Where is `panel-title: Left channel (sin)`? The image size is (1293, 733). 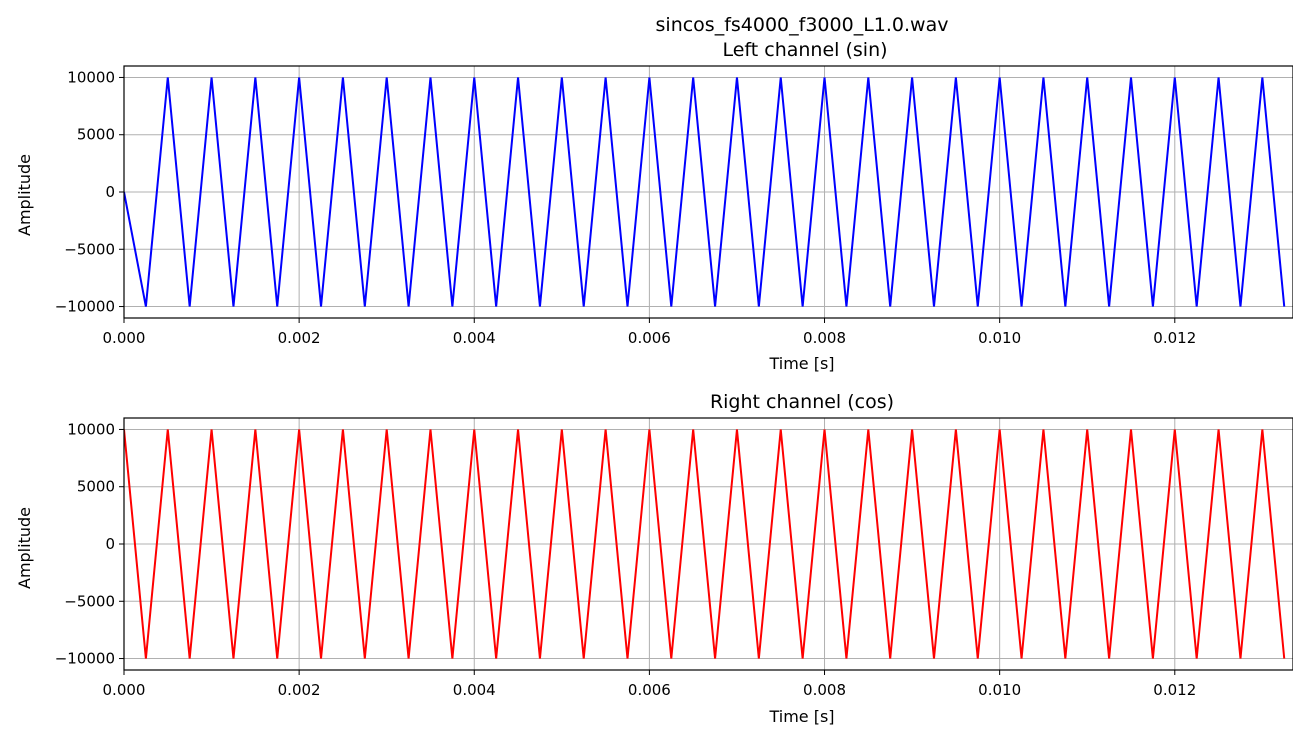
panel-title: Left channel (sin) is located at coordinates (804, 50).